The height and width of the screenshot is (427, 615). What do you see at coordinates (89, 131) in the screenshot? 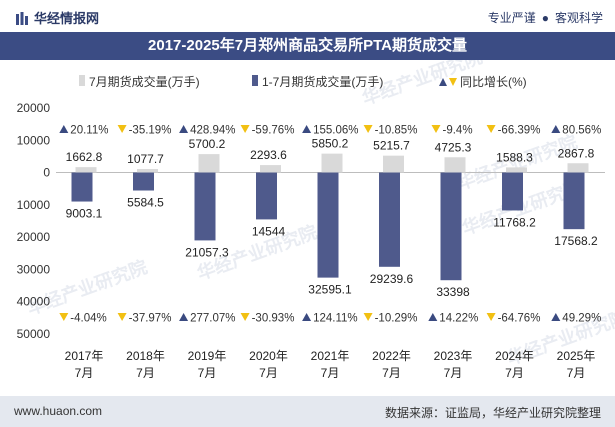
I see `growth-monthly-label: 20.11%` at bounding box center [89, 131].